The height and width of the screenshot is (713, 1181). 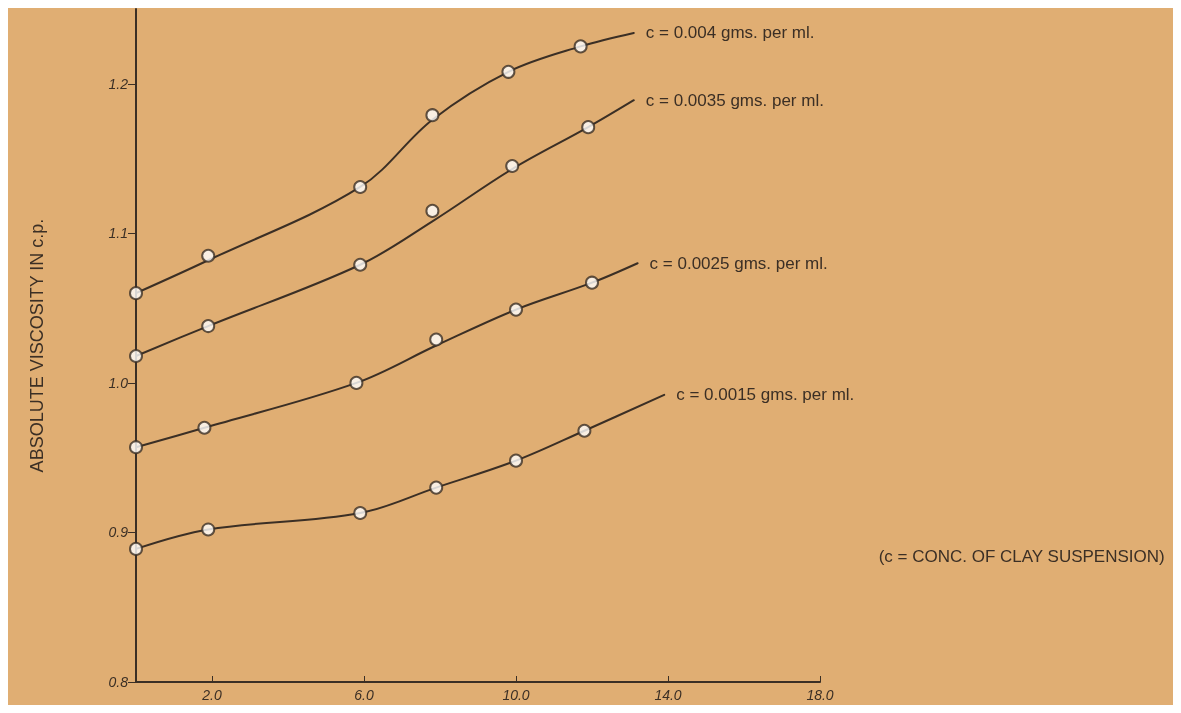 What do you see at coordinates (118, 382) in the screenshot?
I see `y-tick-label: 1.0` at bounding box center [118, 382].